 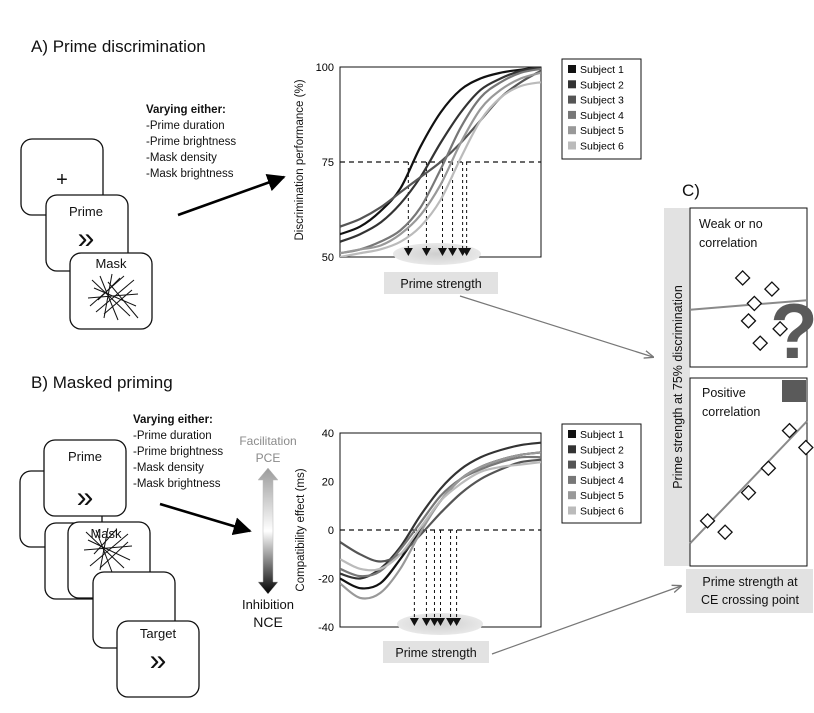 I want to click on target-frame, so click(x=158, y=659).